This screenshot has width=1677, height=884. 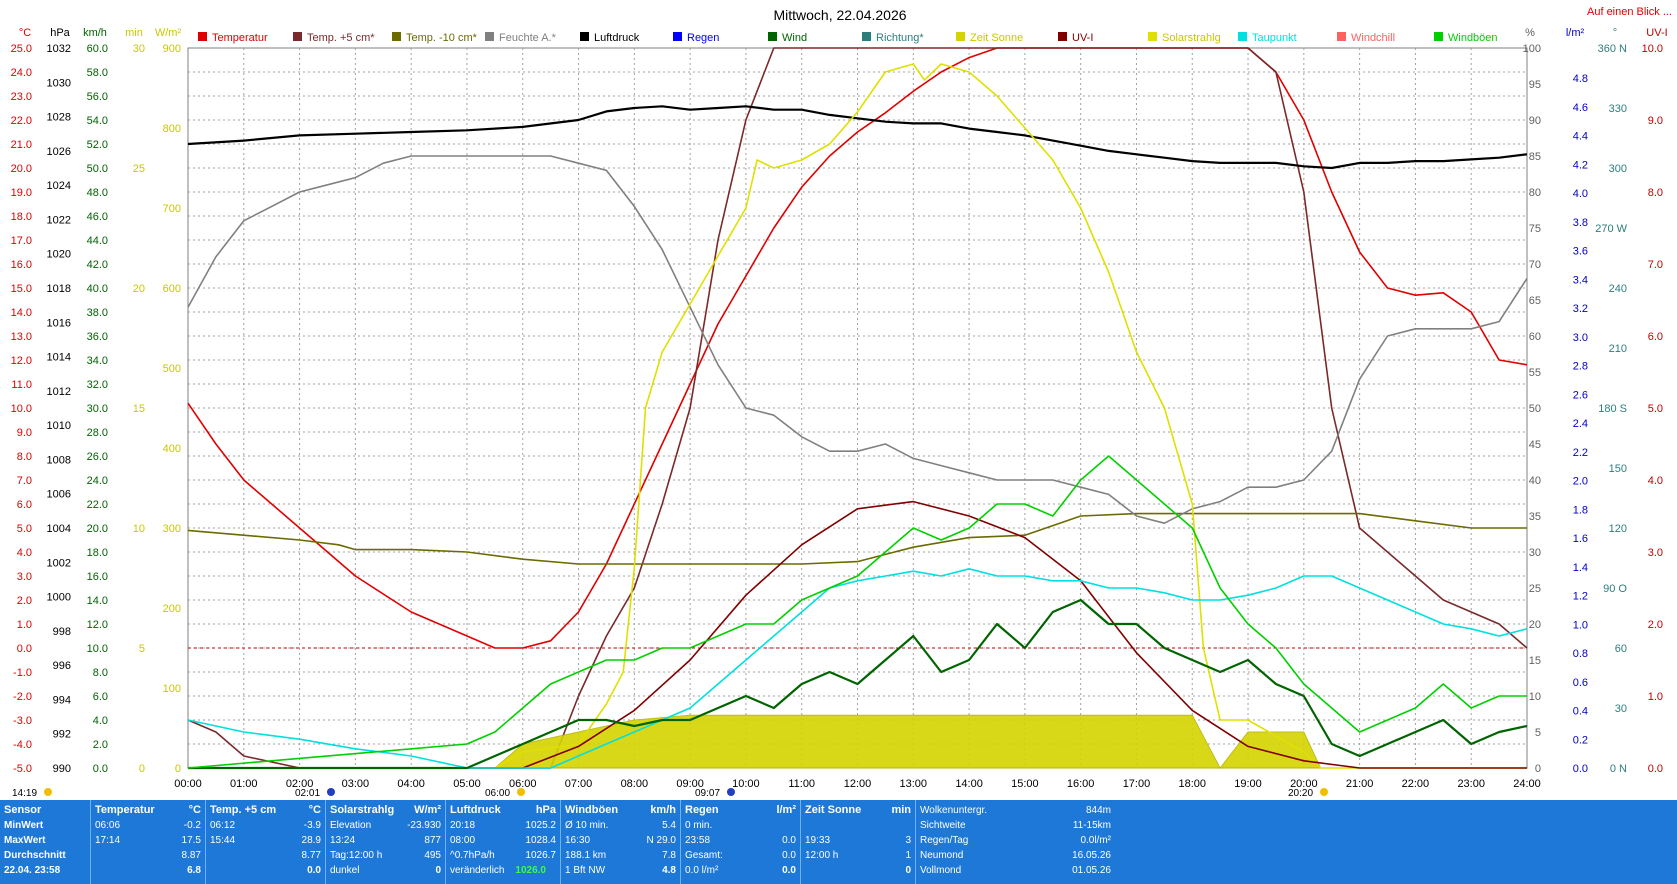 I want to click on axis-tick-label-min: 0, so click(x=142, y=769).